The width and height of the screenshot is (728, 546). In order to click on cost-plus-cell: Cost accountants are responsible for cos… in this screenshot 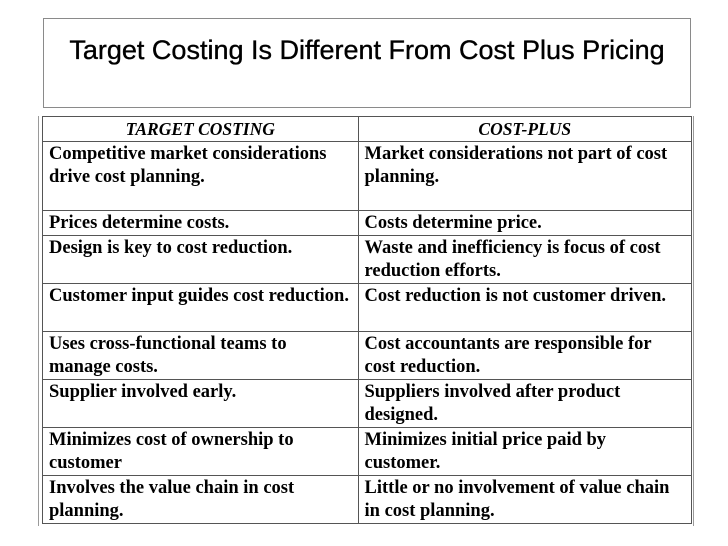, I will do `click(525, 355)`.